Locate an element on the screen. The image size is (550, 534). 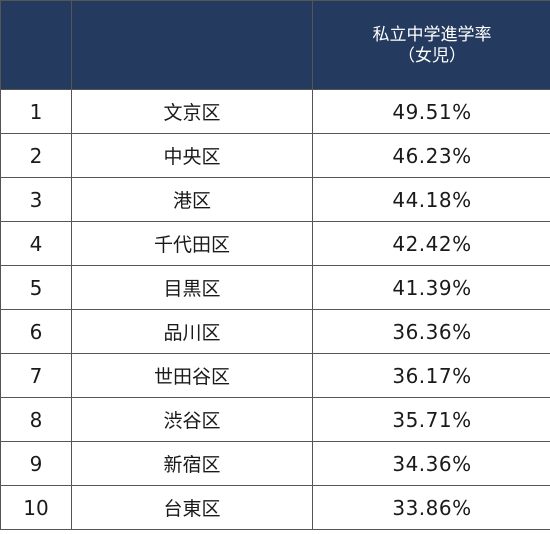
table-row: 5 目黒区 41.39% is located at coordinates (275, 287).